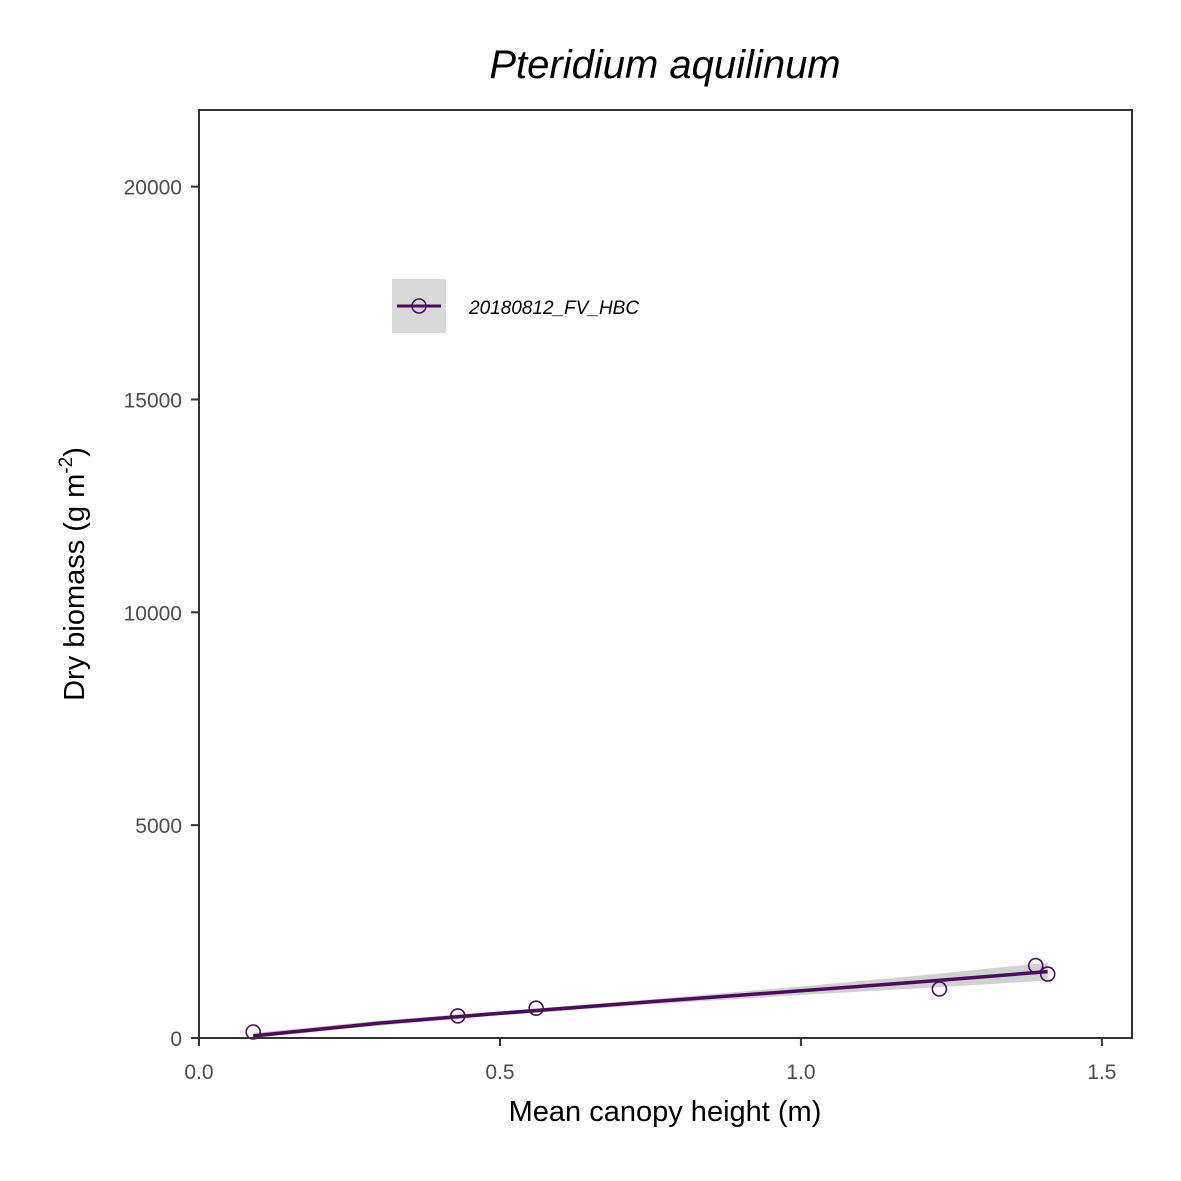  What do you see at coordinates (650, 1061) in the screenshot?
I see `x-axis: 0.0 0.5 1.0 1.5` at bounding box center [650, 1061].